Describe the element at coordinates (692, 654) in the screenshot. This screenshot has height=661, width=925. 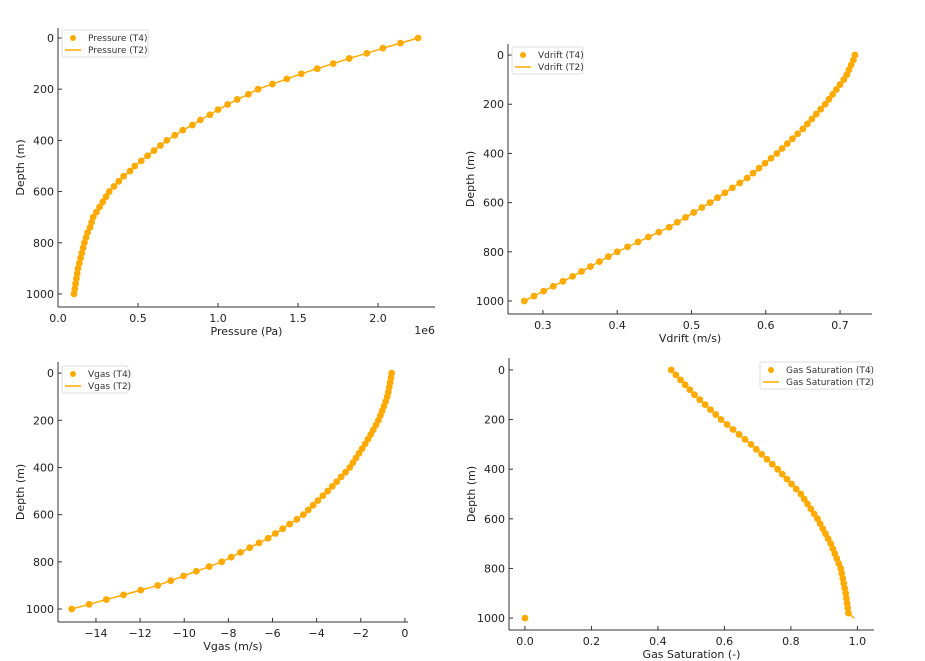
I see `x-axis-label: Gas Saturation (-)` at that location.